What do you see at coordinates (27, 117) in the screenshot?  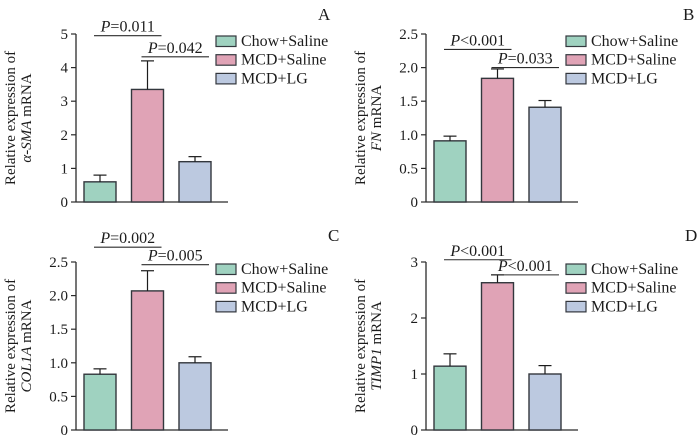 I see `y-axis-label-line2: α-SMA mRNA` at bounding box center [27, 117].